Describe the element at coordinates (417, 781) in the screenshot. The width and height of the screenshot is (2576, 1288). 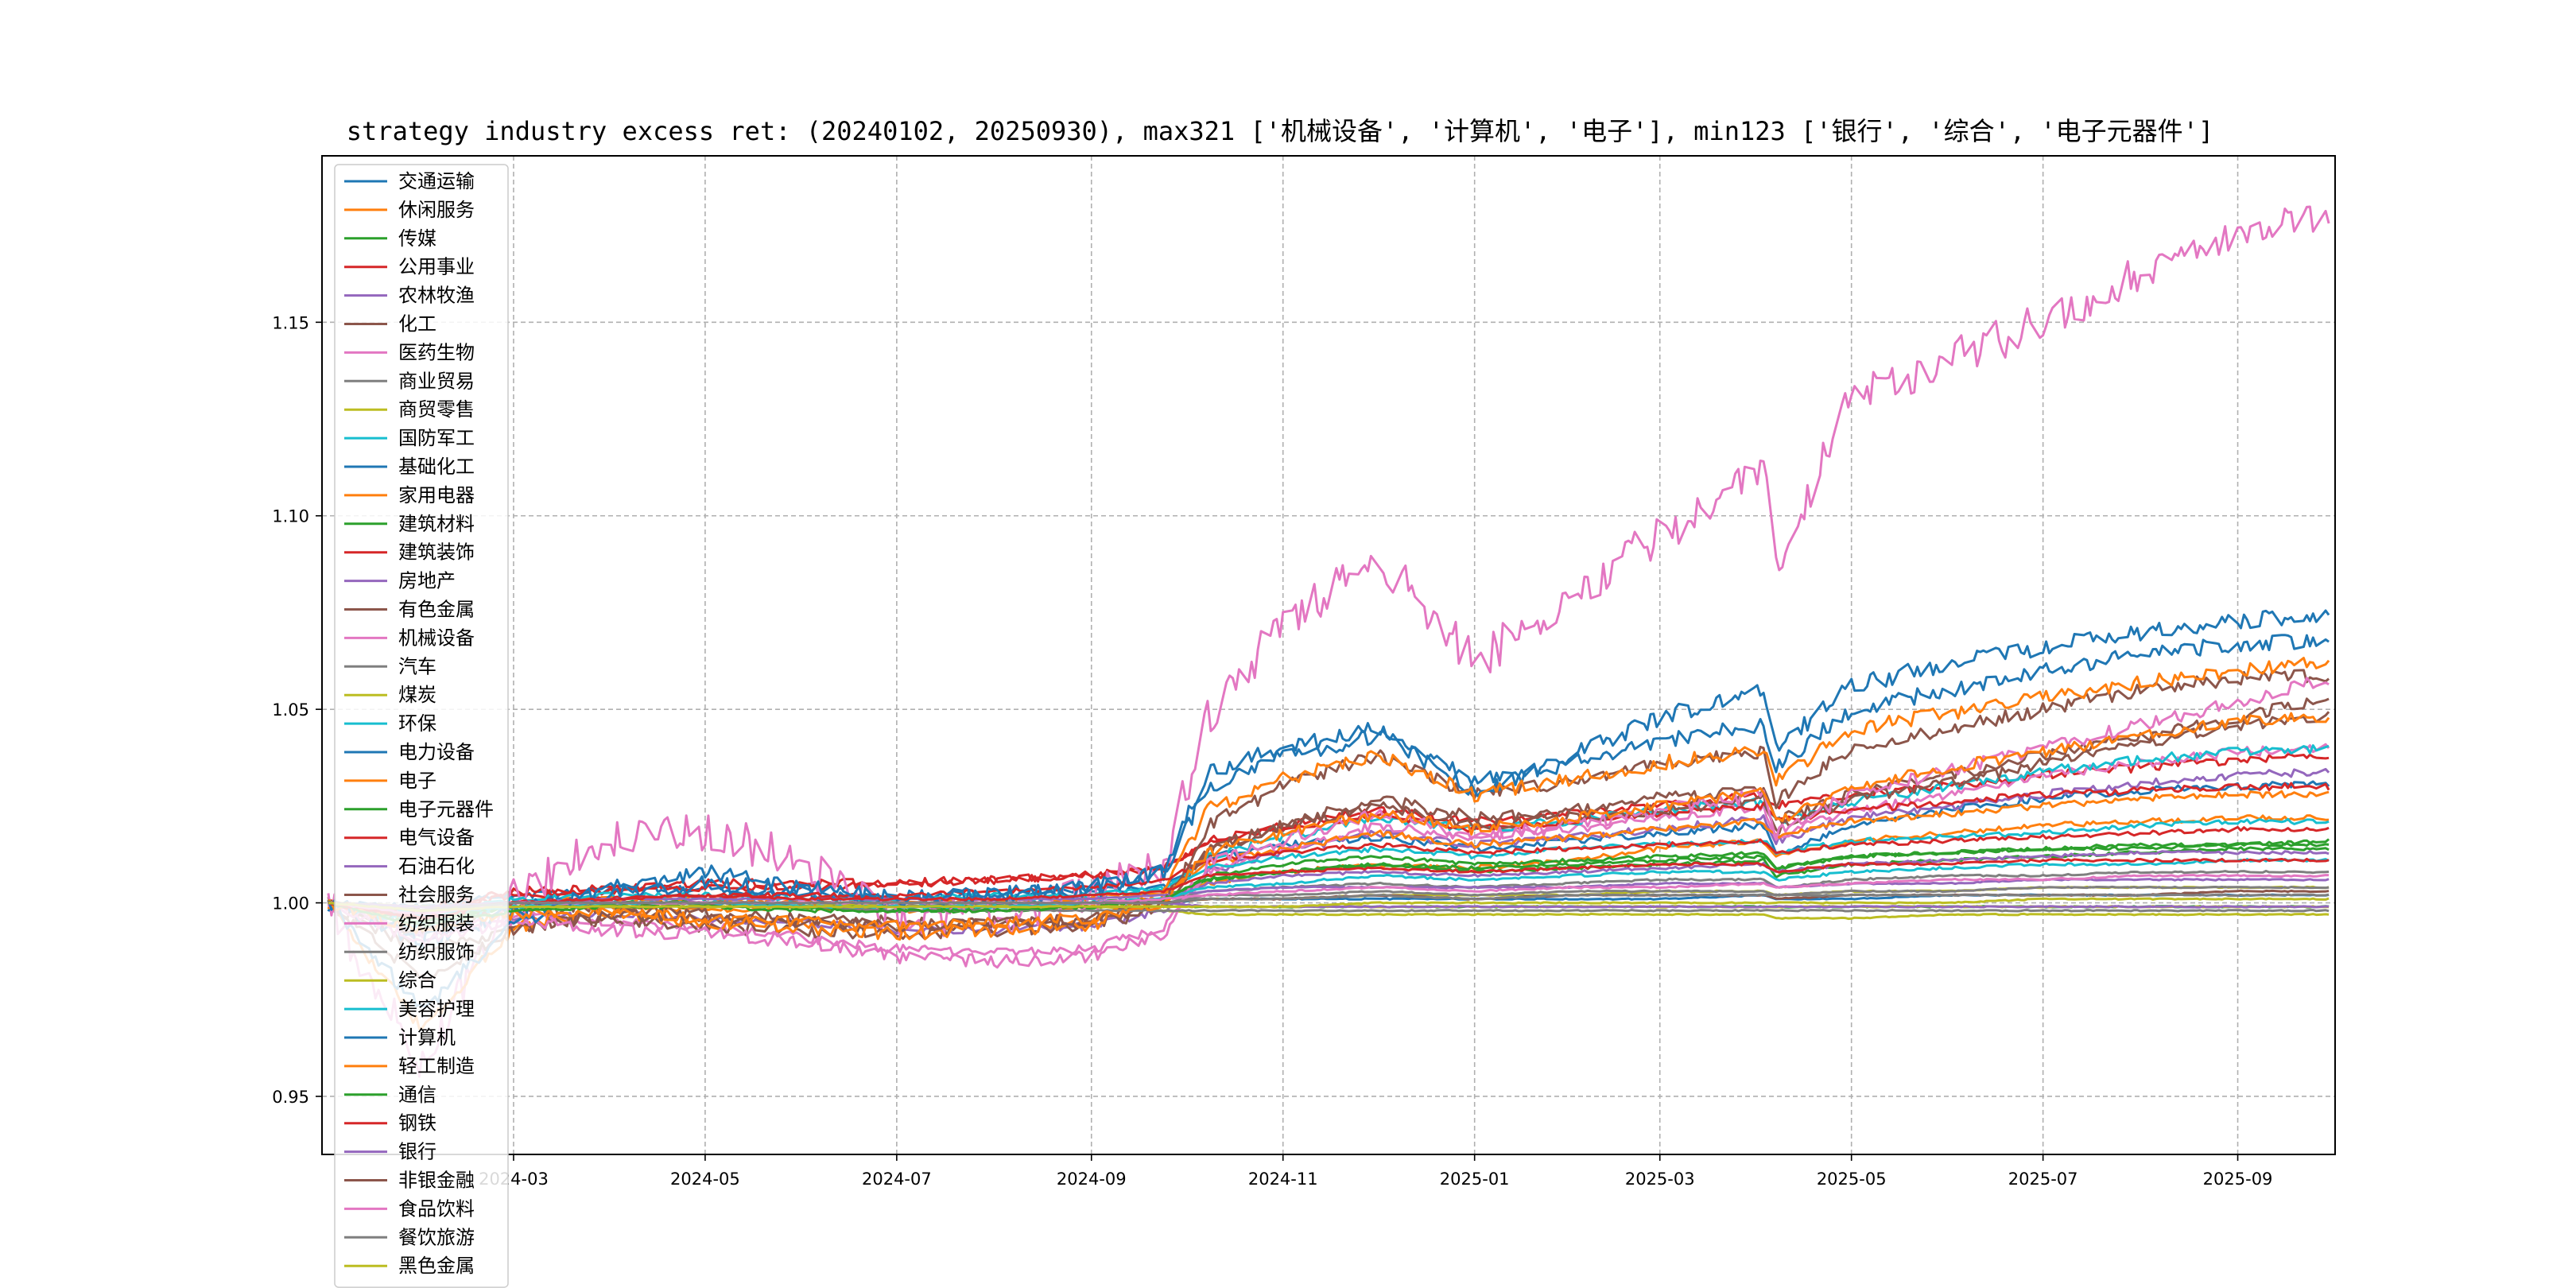
I see `legend-label: 电子` at that location.